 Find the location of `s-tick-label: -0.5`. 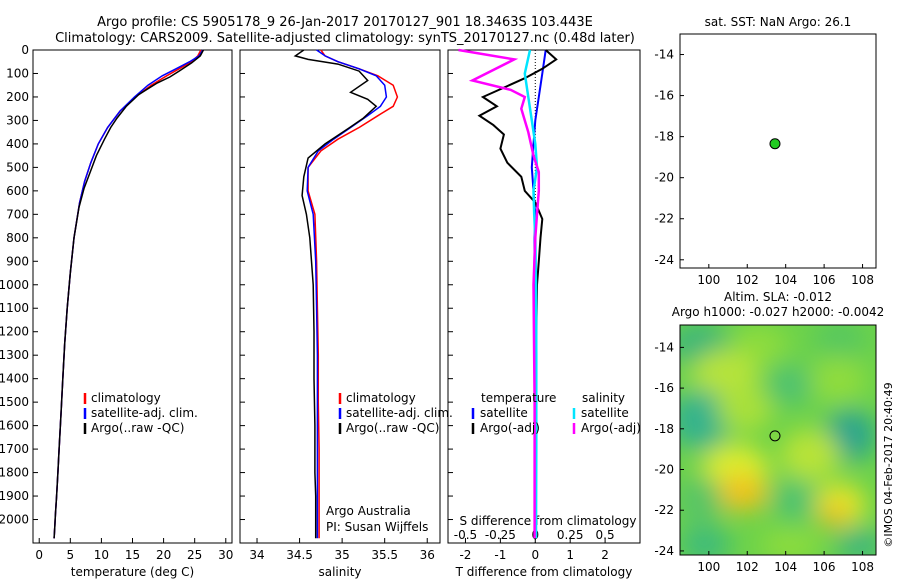

s-tick-label: -0.5 is located at coordinates (465, 535).